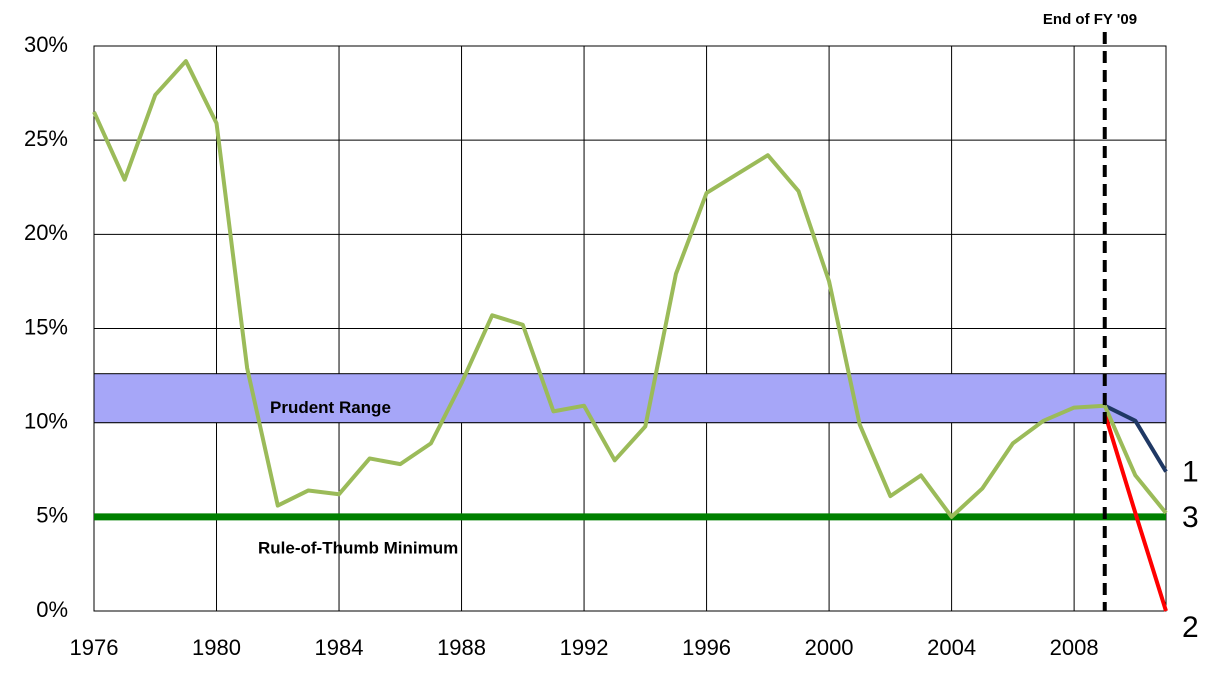  What do you see at coordinates (52, 515) in the screenshot?
I see `y-tick-label: 5%` at bounding box center [52, 515].